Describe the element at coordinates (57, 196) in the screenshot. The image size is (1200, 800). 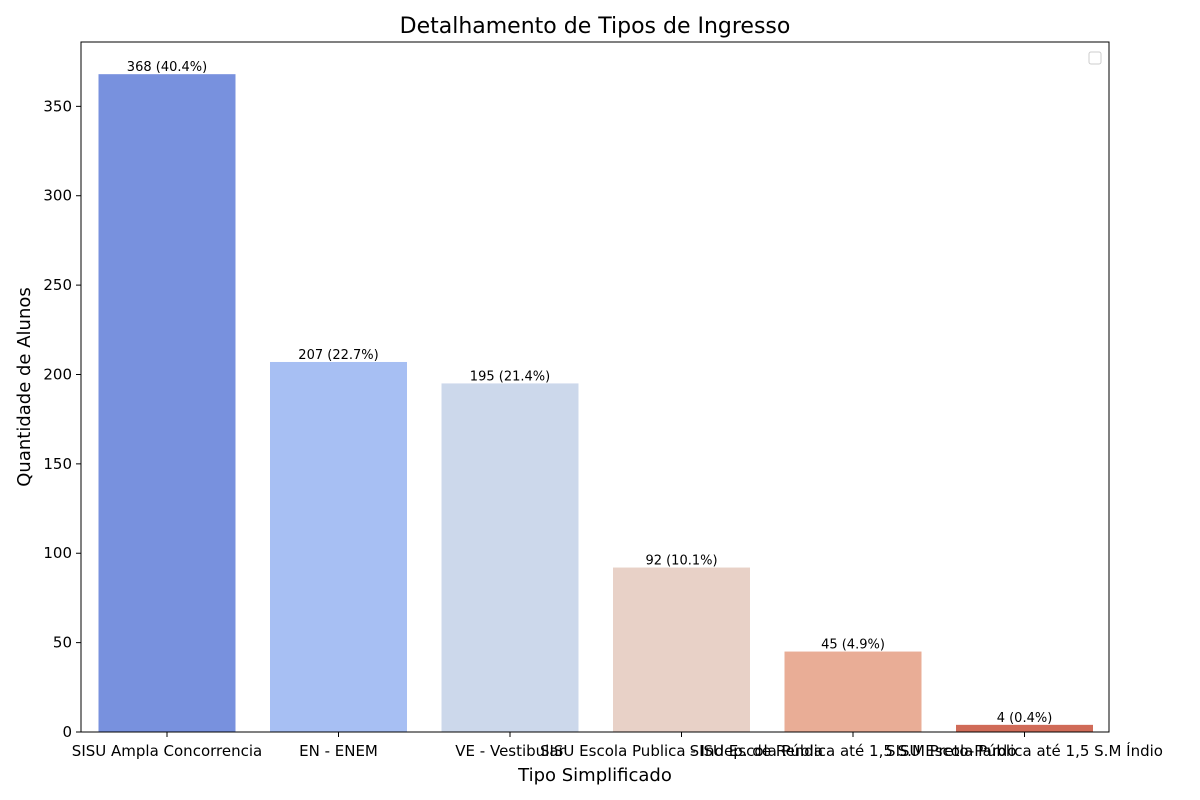
I see `y-tick-label: 300` at that location.